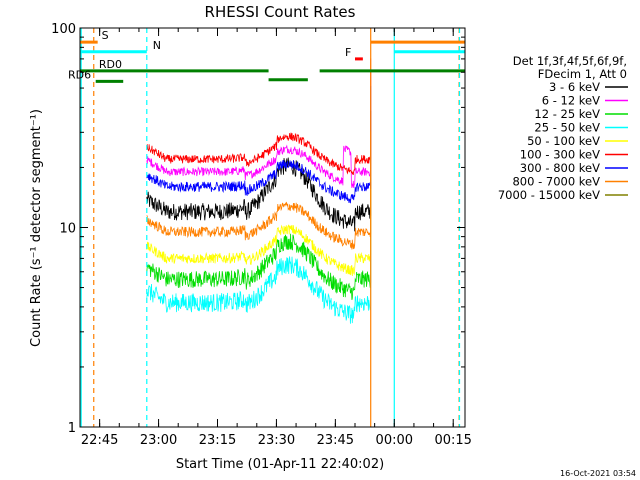 Image resolution: width=640 pixels, height=480 pixels. I want to click on x-tick-label-4: 23:45, so click(335, 440).